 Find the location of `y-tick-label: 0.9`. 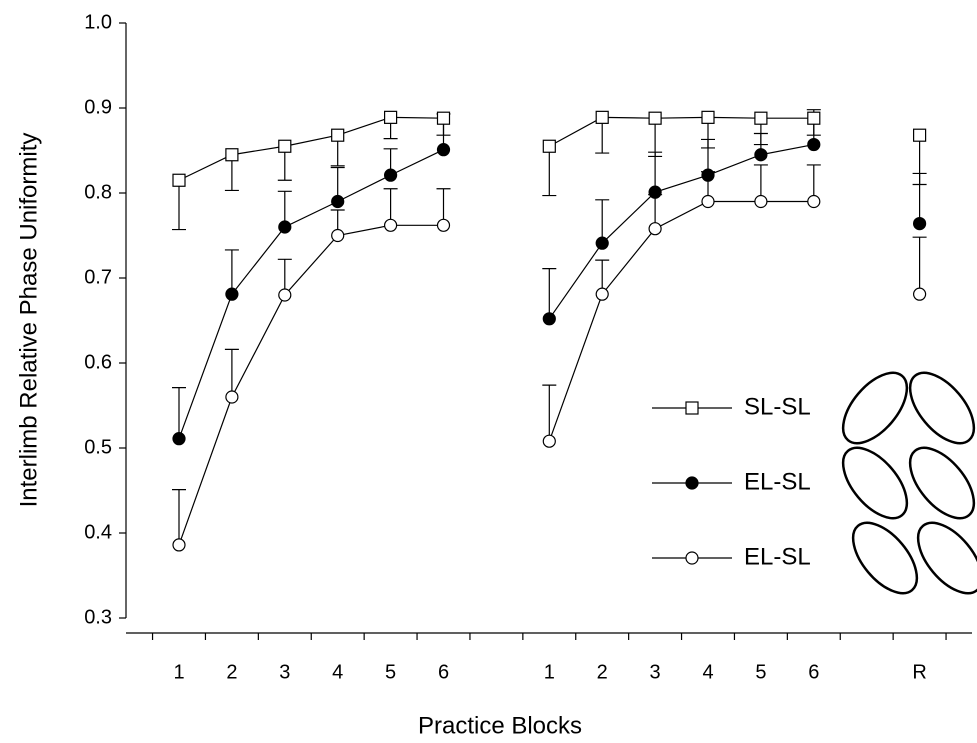

y-tick-label: 0.9 is located at coordinates (98, 107).